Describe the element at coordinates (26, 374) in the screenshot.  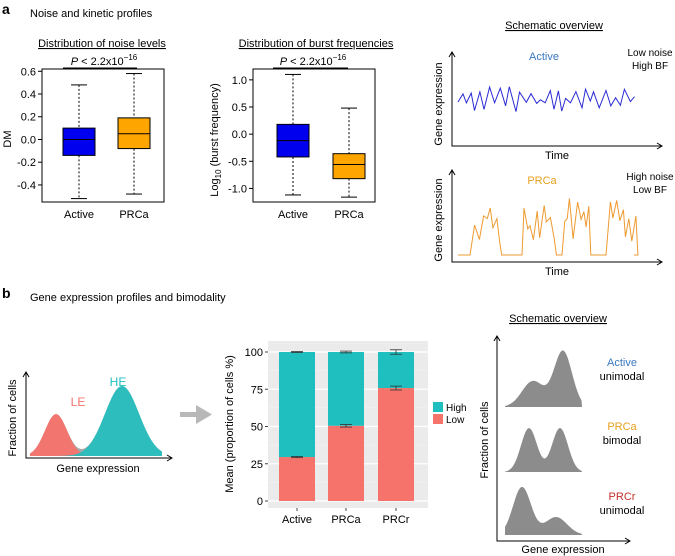
I see `density-yarrow` at that location.